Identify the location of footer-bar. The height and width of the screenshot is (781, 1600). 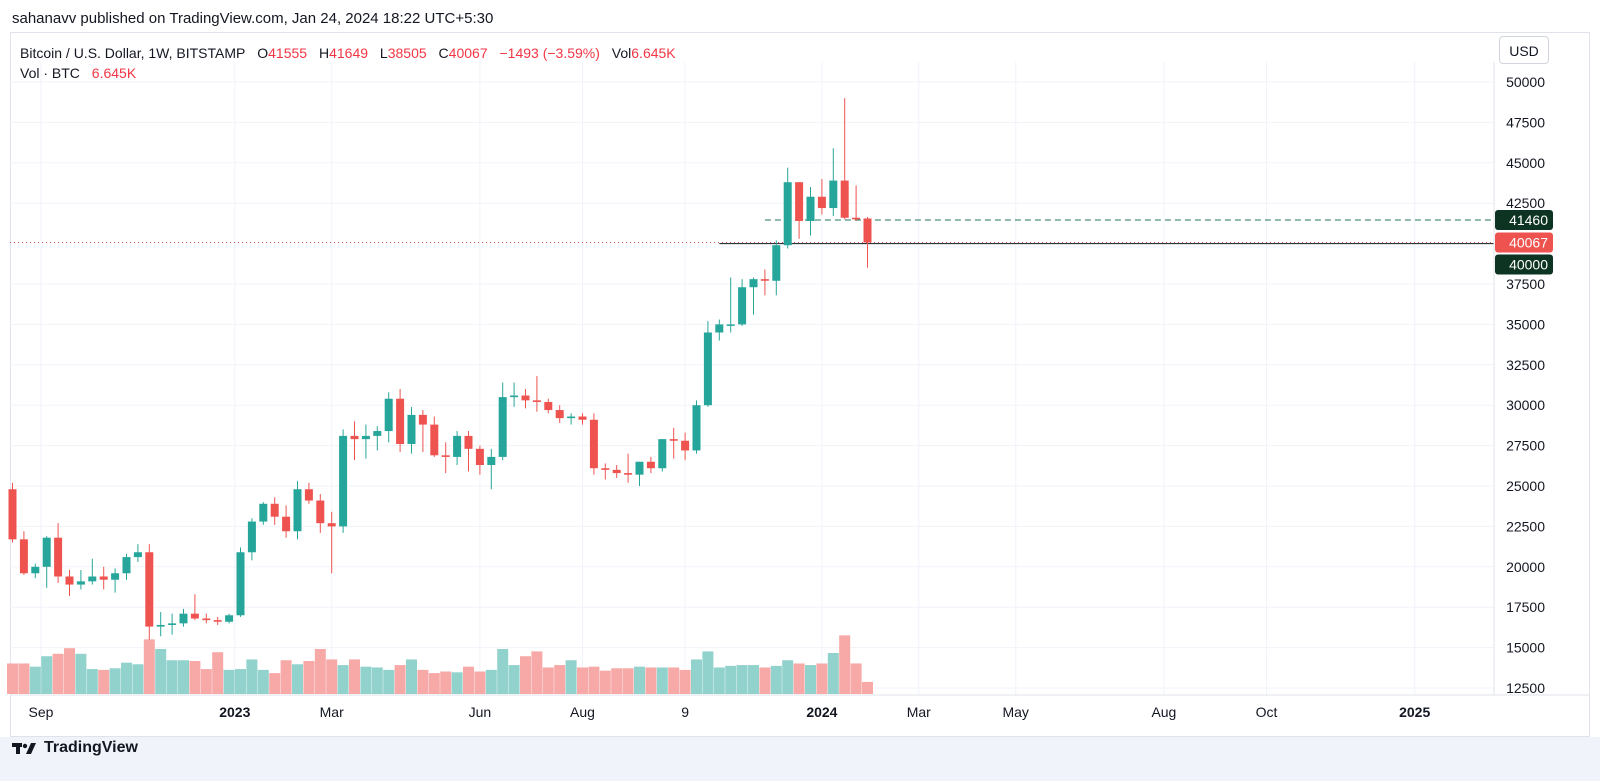
(800, 759).